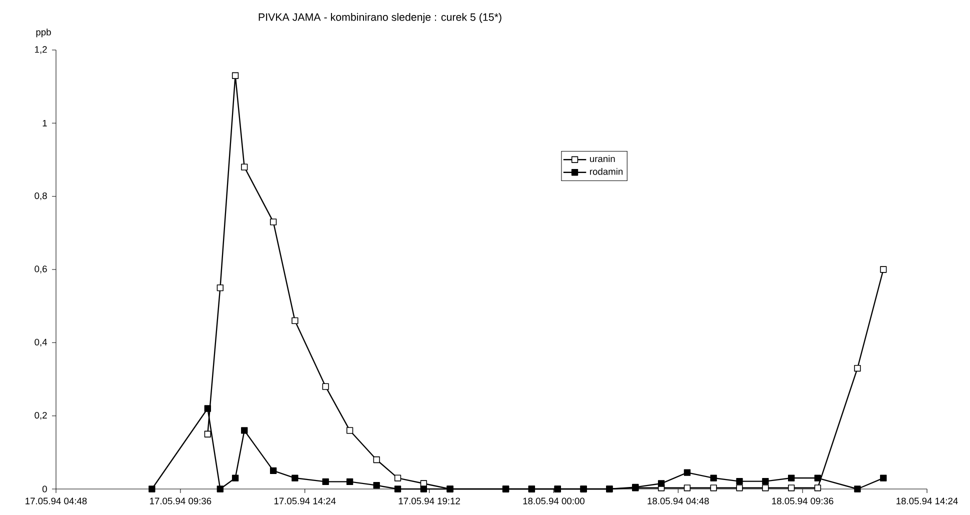 The image size is (970, 515). Describe the element at coordinates (553, 501) in the screenshot. I see `x-tick-label: 18.05.94 00:00` at that location.